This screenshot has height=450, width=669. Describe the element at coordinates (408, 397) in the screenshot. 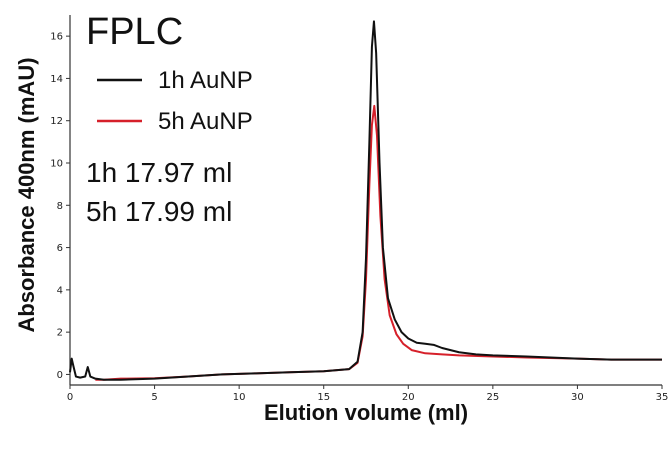

I see `x-tick-label: 20` at that location.